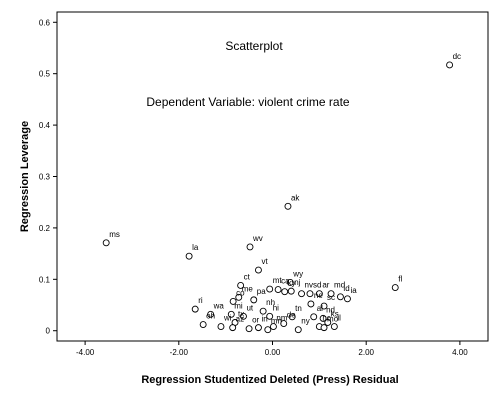  What do you see at coordinates (276, 307) in the screenshot?
I see `point-label-hi: hi` at bounding box center [276, 307].